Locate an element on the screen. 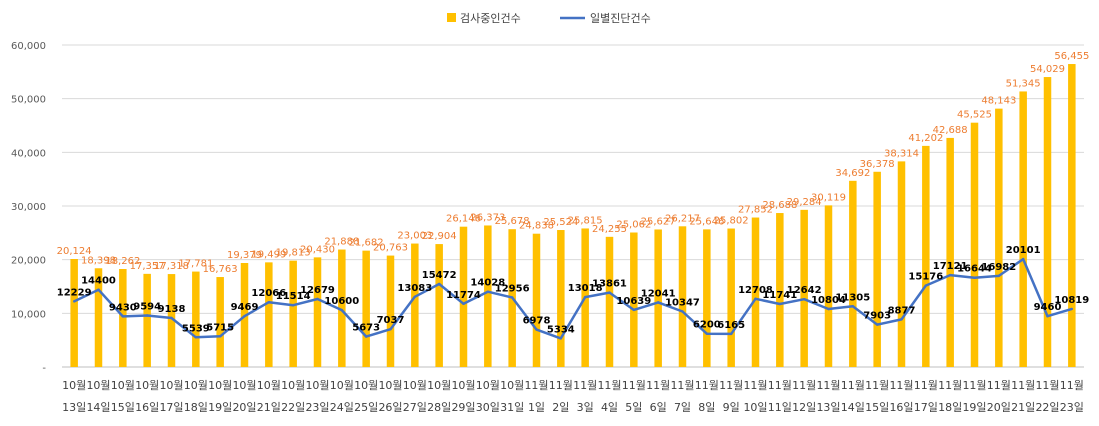 Image resolution: width=1099 pixels, height=426 pixels. y-tick-label: - is located at coordinates (44, 368).